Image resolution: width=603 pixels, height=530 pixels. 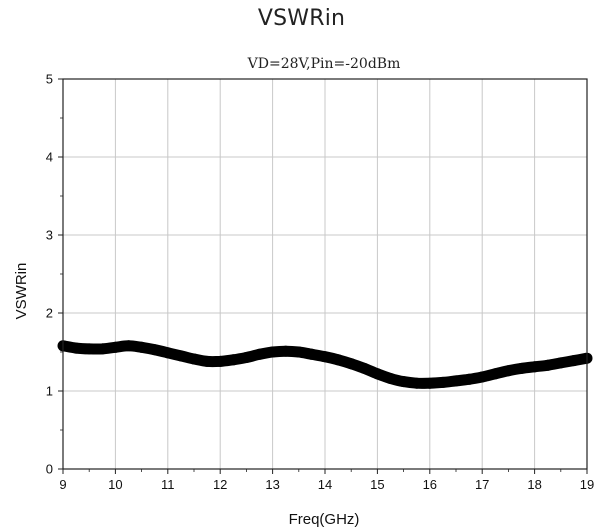 I want to click on x-tick-label: 14, so click(x=325, y=484).